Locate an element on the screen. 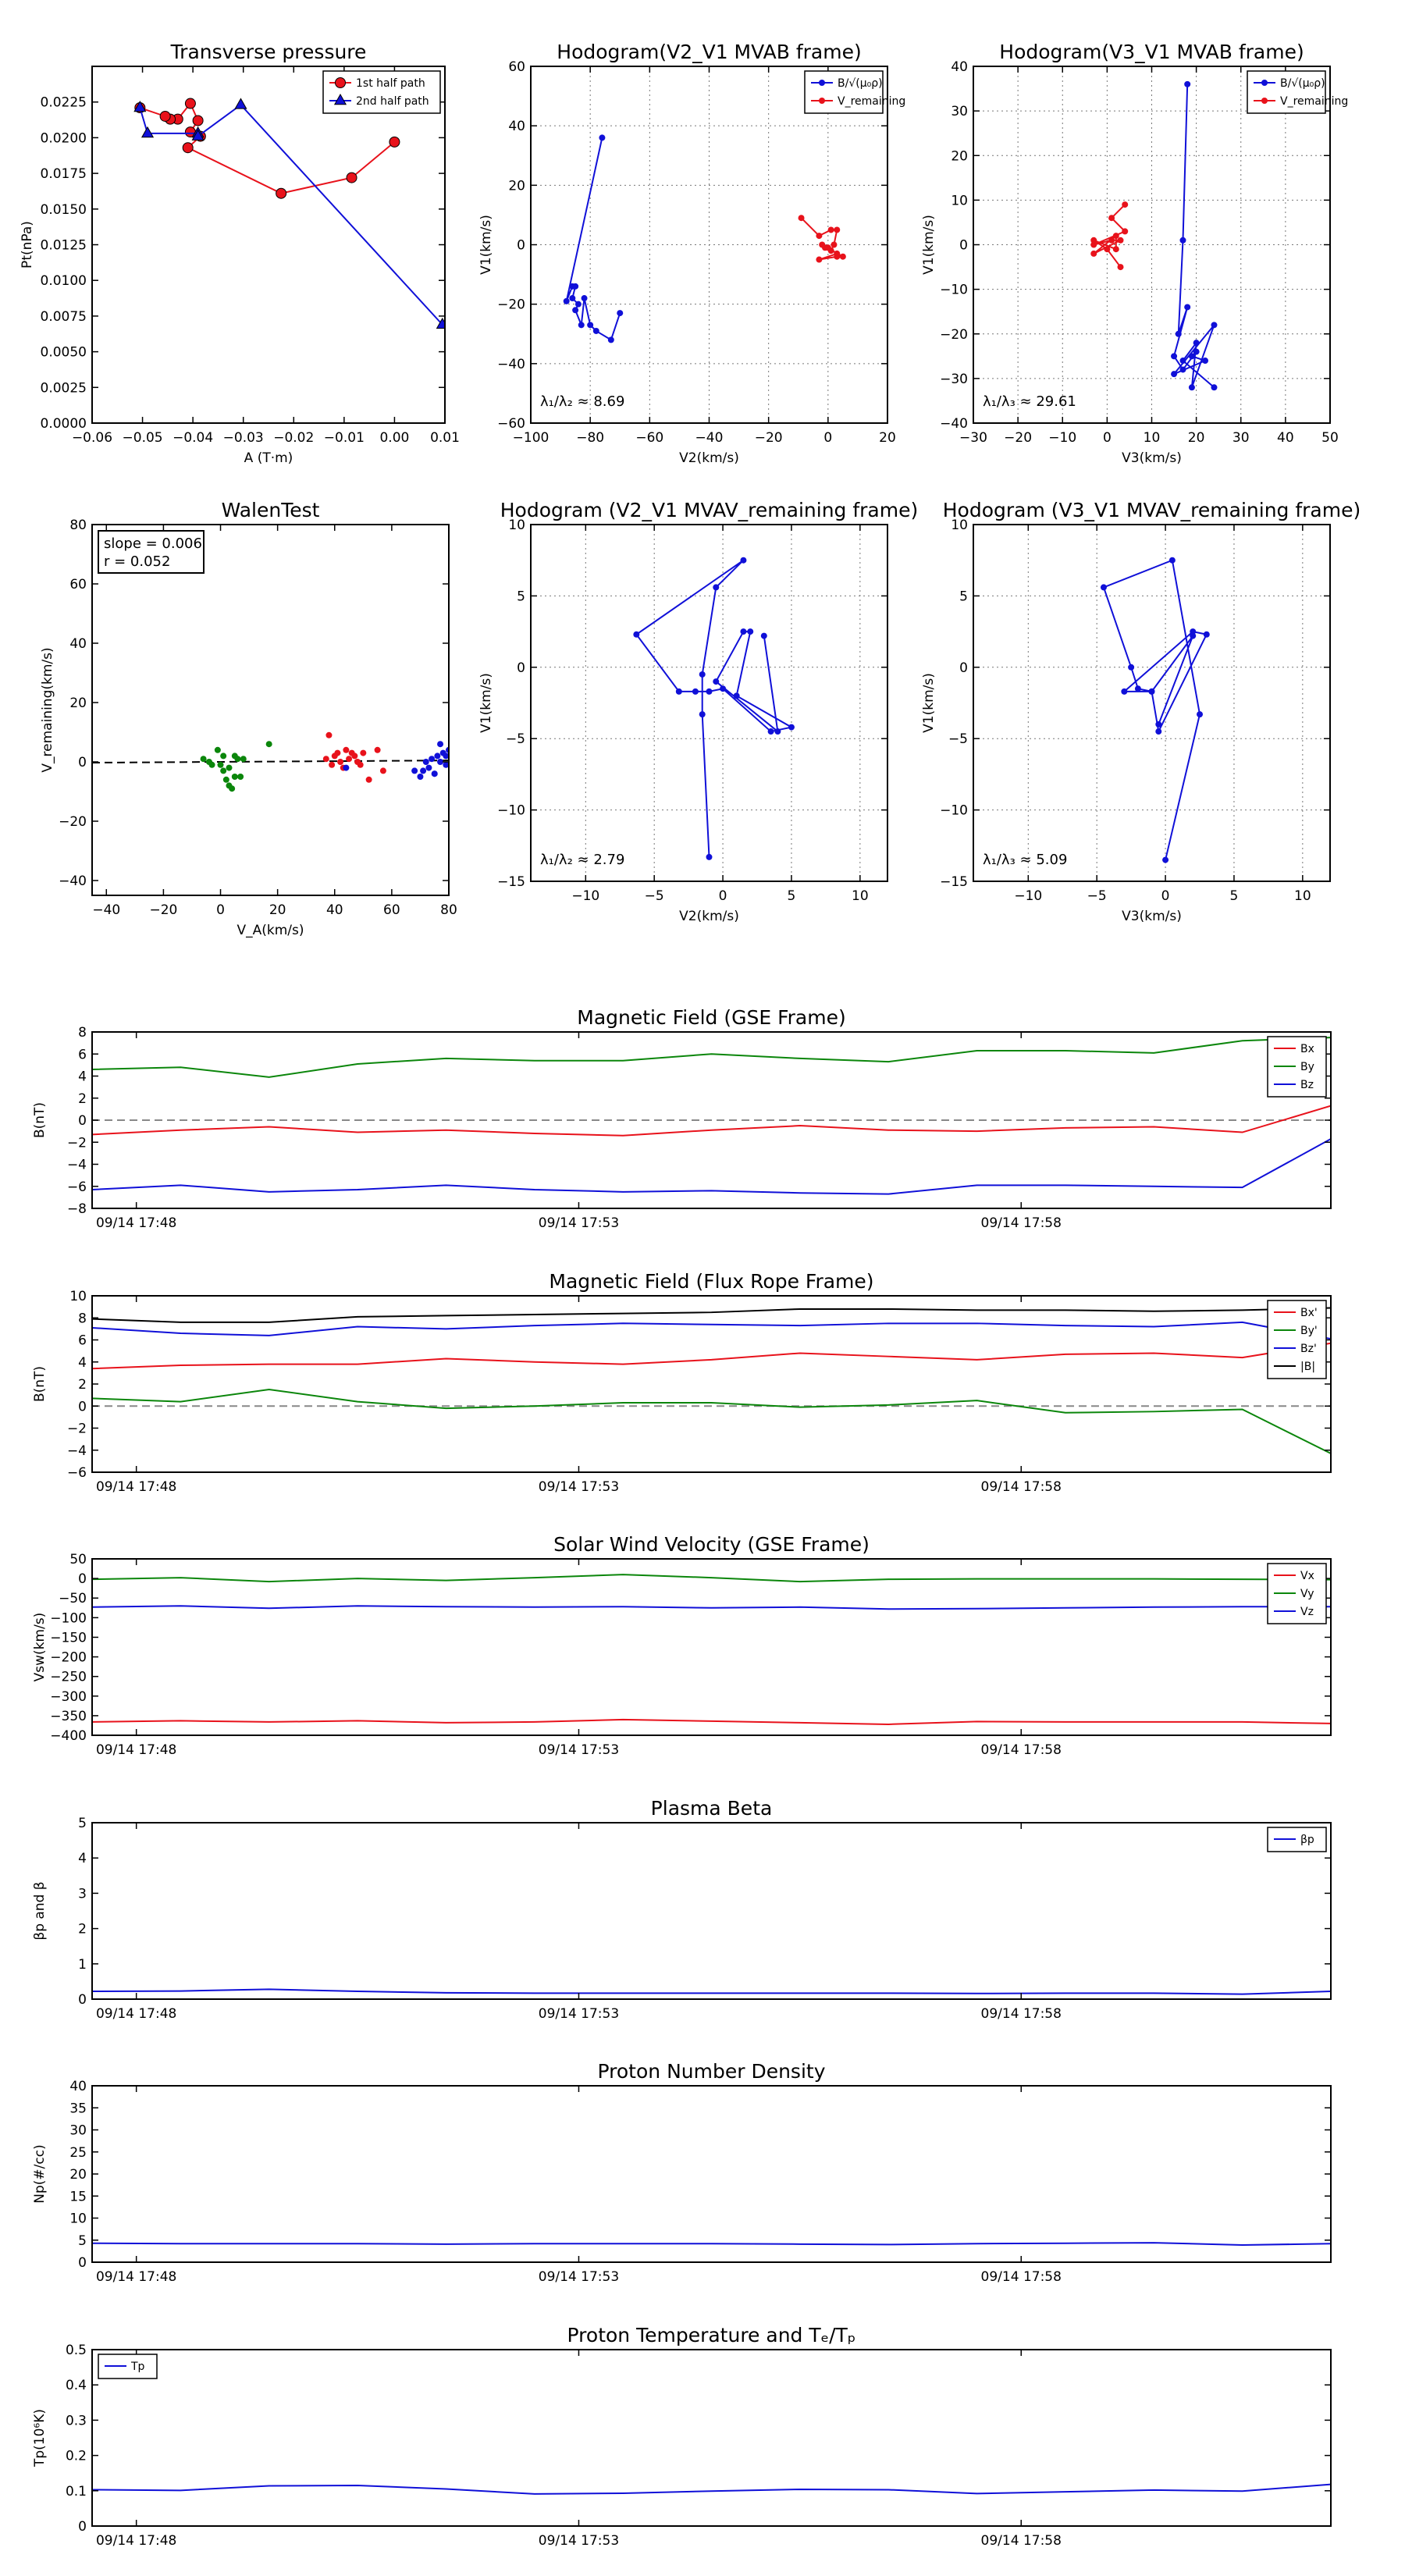  y-tick-label: 6 is located at coordinates (82, 1341).